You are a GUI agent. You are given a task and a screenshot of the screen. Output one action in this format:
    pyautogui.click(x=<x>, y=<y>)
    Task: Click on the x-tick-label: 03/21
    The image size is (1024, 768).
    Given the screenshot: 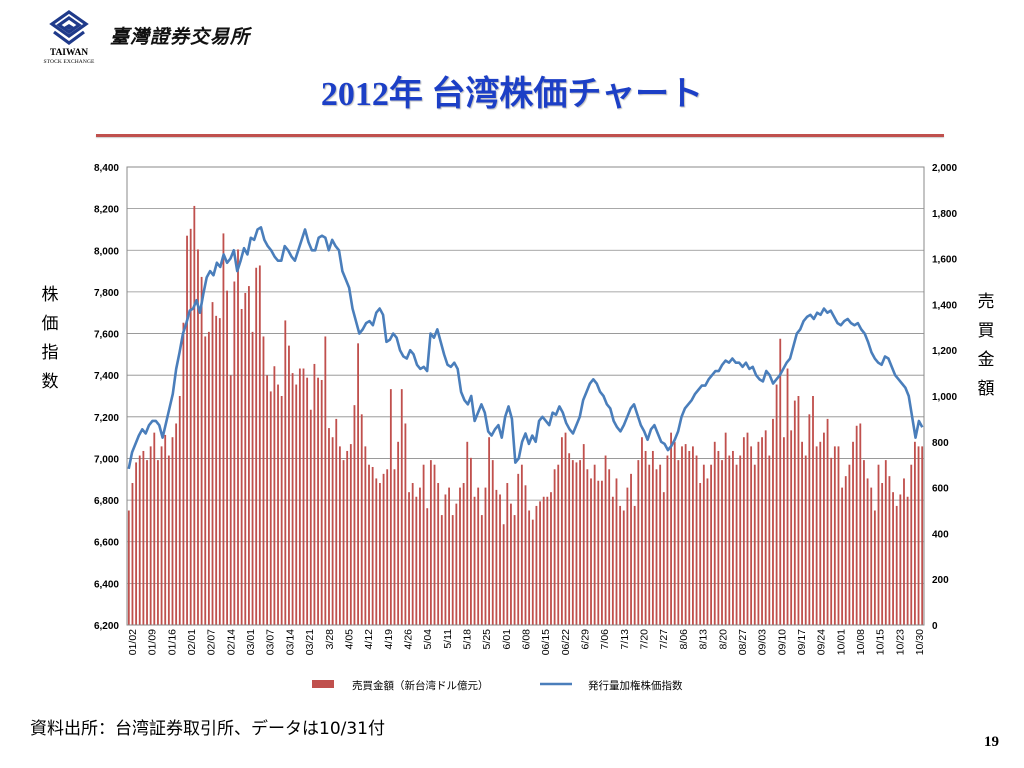 What is the action you would take?
    pyautogui.click(x=310, y=642)
    